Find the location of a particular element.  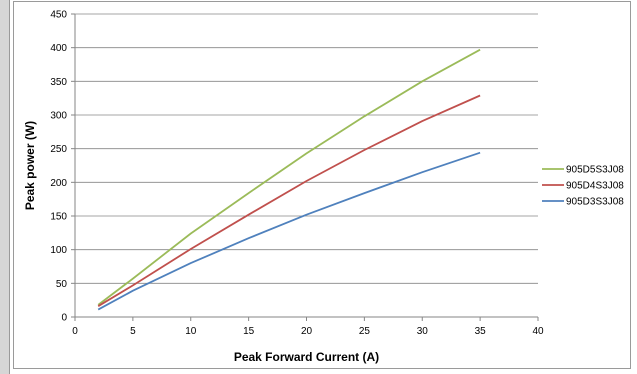

x-tick-label: 30 is located at coordinates (423, 331).